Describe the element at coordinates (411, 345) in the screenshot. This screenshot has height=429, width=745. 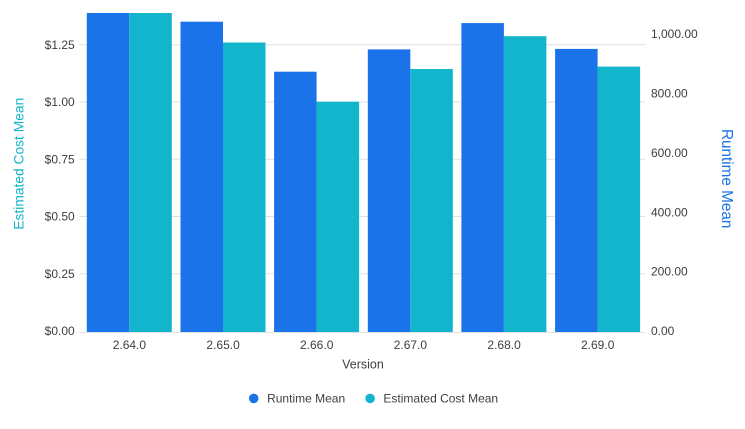
I see `svg-text: 2.67.0` at that location.